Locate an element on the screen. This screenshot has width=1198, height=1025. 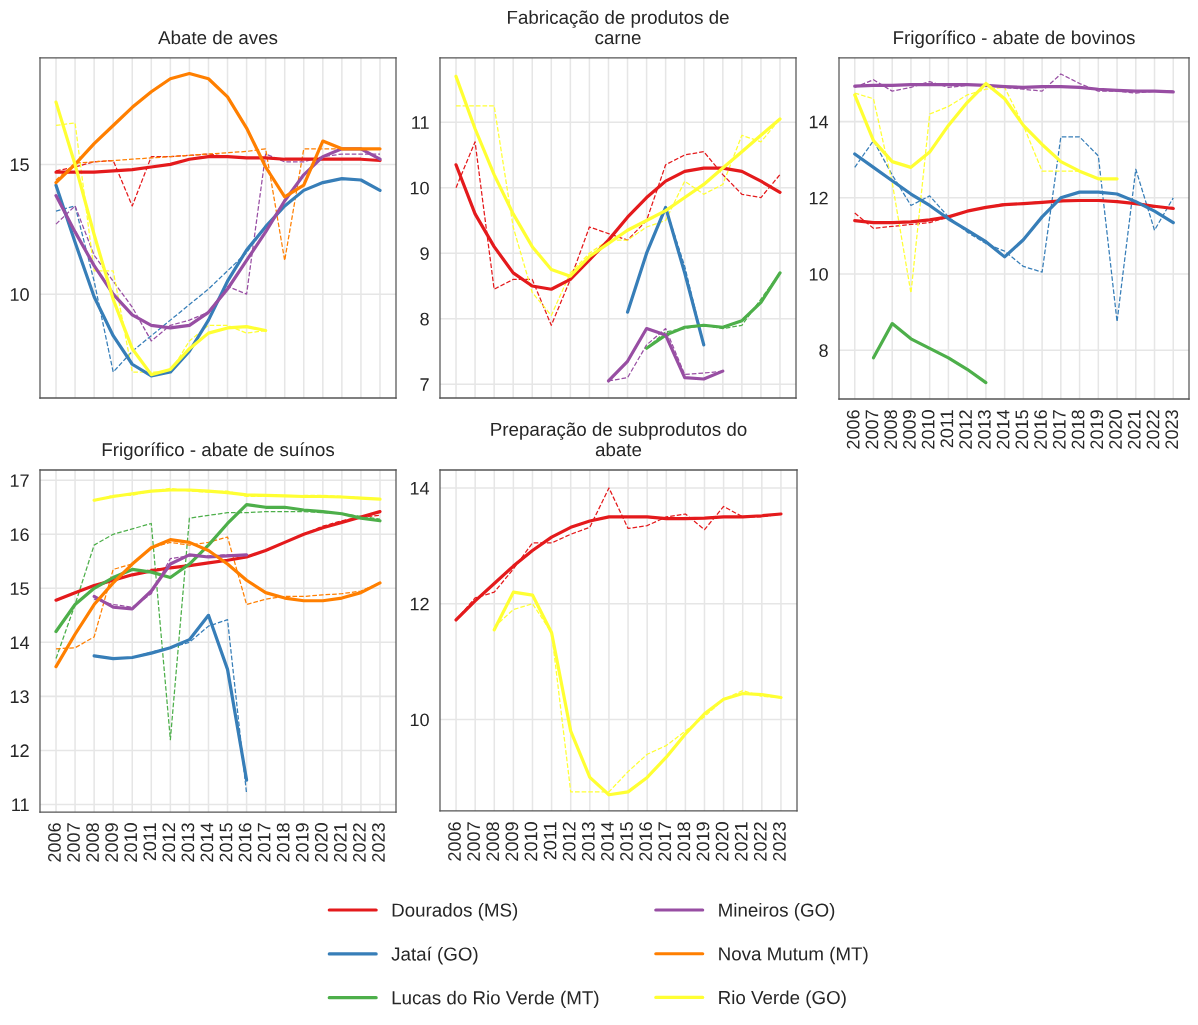
legend-label: Mineiros (GO) is located at coordinates (777, 911).